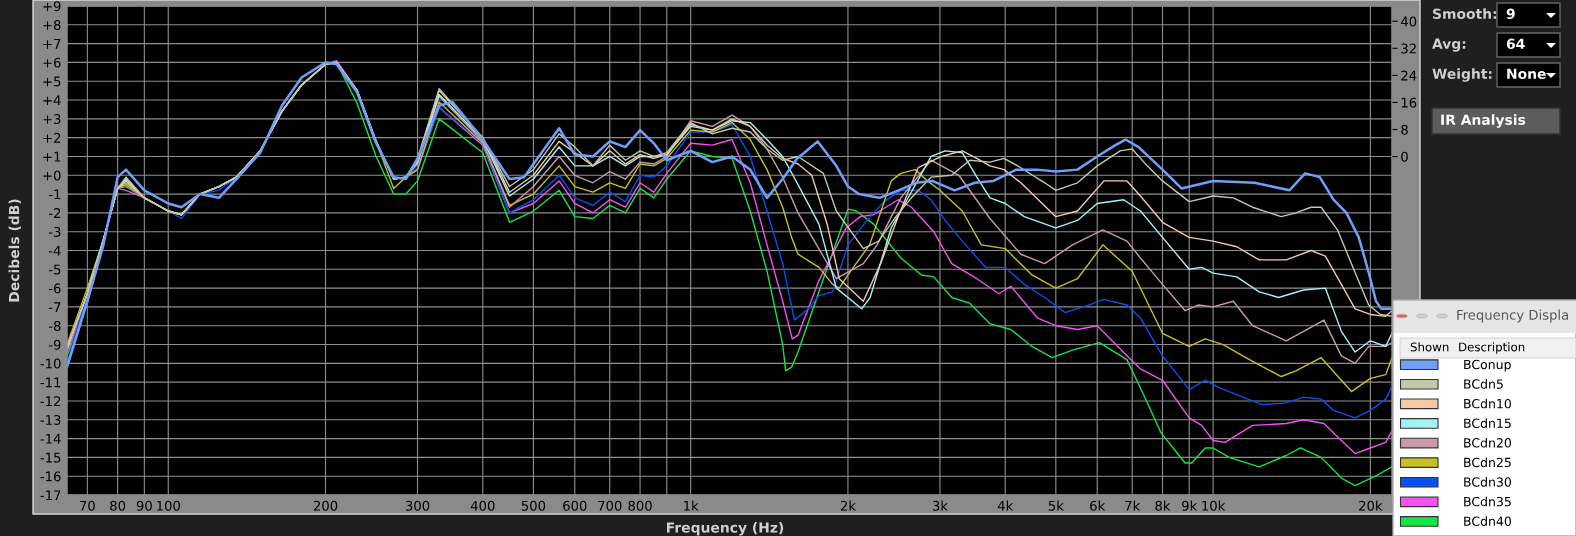 This screenshot has width=1576, height=536. What do you see at coordinates (1487, 501) in the screenshot?
I see `legend-label: BCdn35` at bounding box center [1487, 501].